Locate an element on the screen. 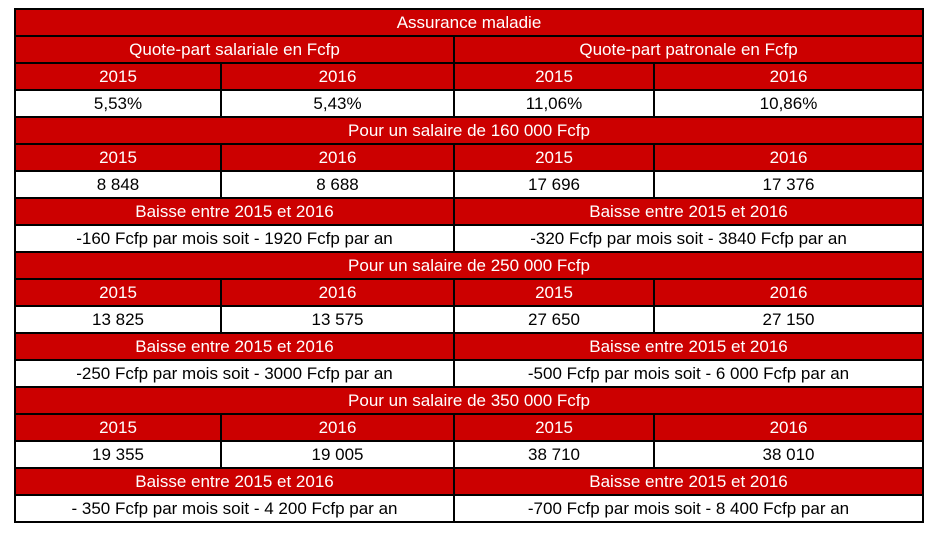  salary-section-header: Pour un salaire de 160 000 Fcfp is located at coordinates (469, 130).